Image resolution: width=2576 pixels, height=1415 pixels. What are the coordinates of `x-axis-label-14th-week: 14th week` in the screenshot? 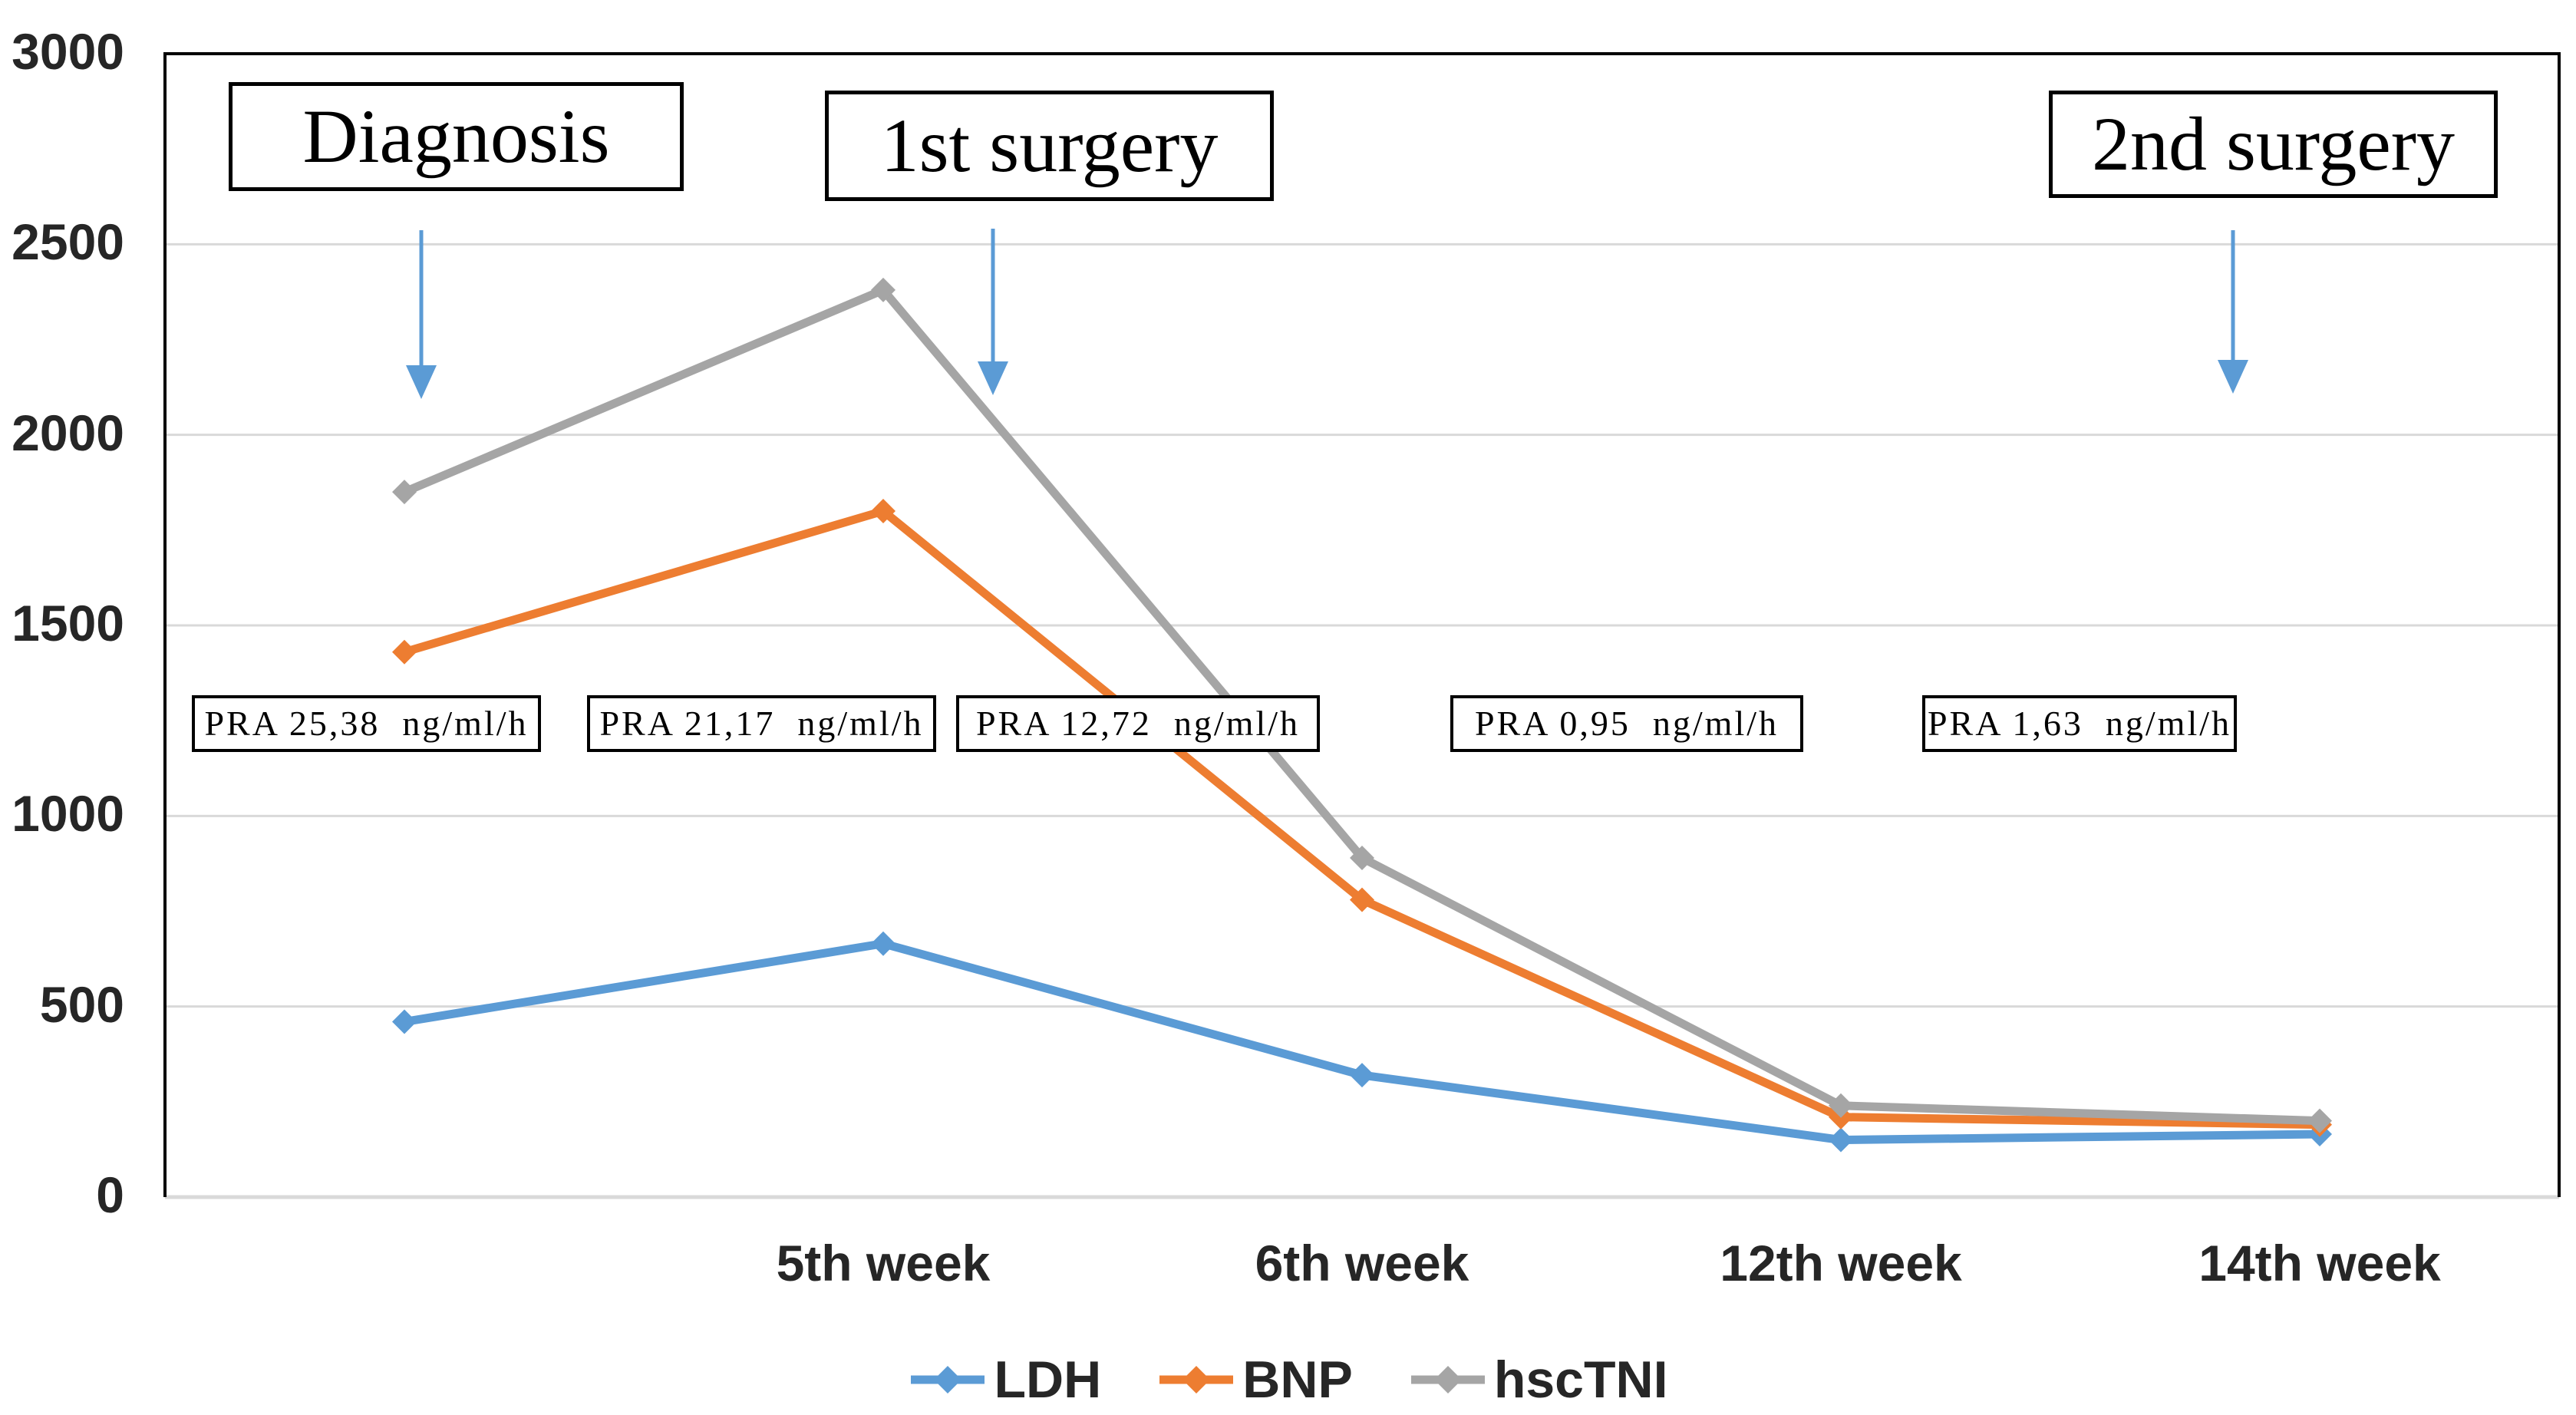 It's located at (2319, 1263).